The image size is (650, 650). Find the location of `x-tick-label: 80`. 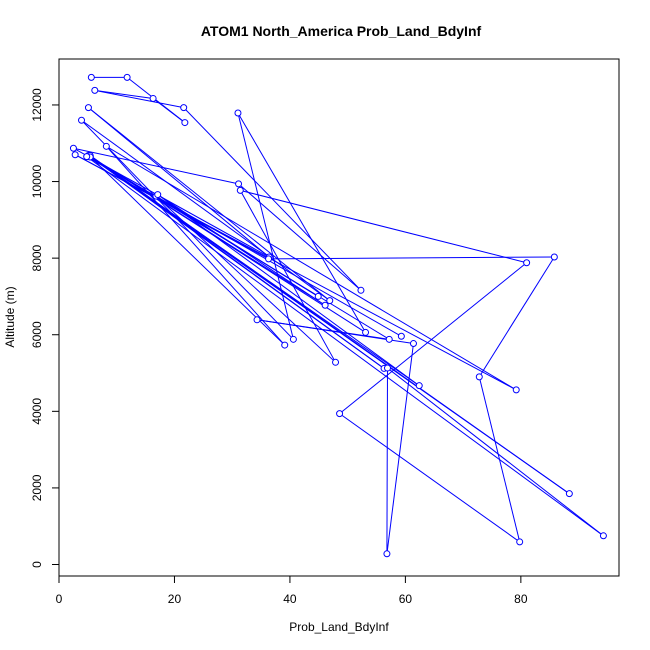

x-tick-label: 80 is located at coordinates (521, 599).